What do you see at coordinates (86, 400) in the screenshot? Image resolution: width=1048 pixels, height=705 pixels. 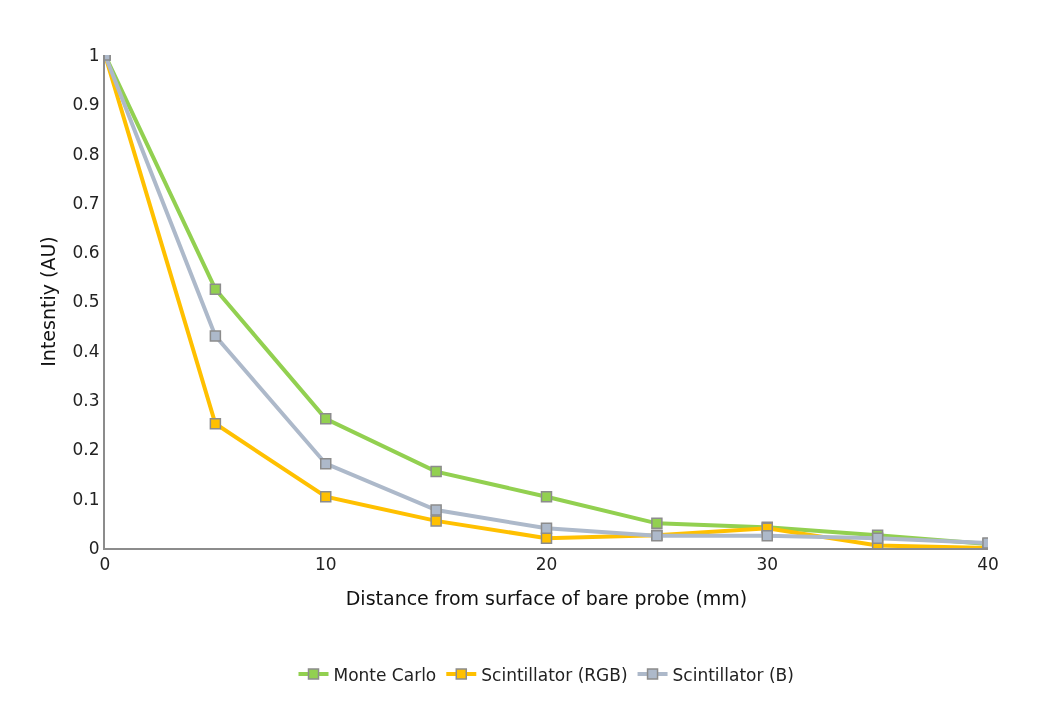 I see `y-tick-label: 0.3` at bounding box center [86, 400].